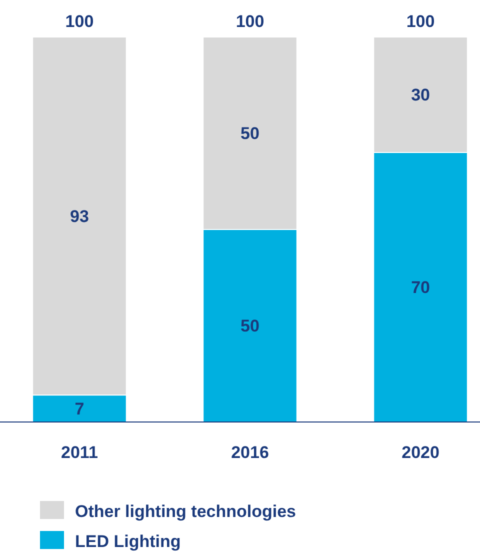 This screenshot has width=480, height=555. Describe the element at coordinates (421, 452) in the screenshot. I see `x-tick-label: 2020` at that location.